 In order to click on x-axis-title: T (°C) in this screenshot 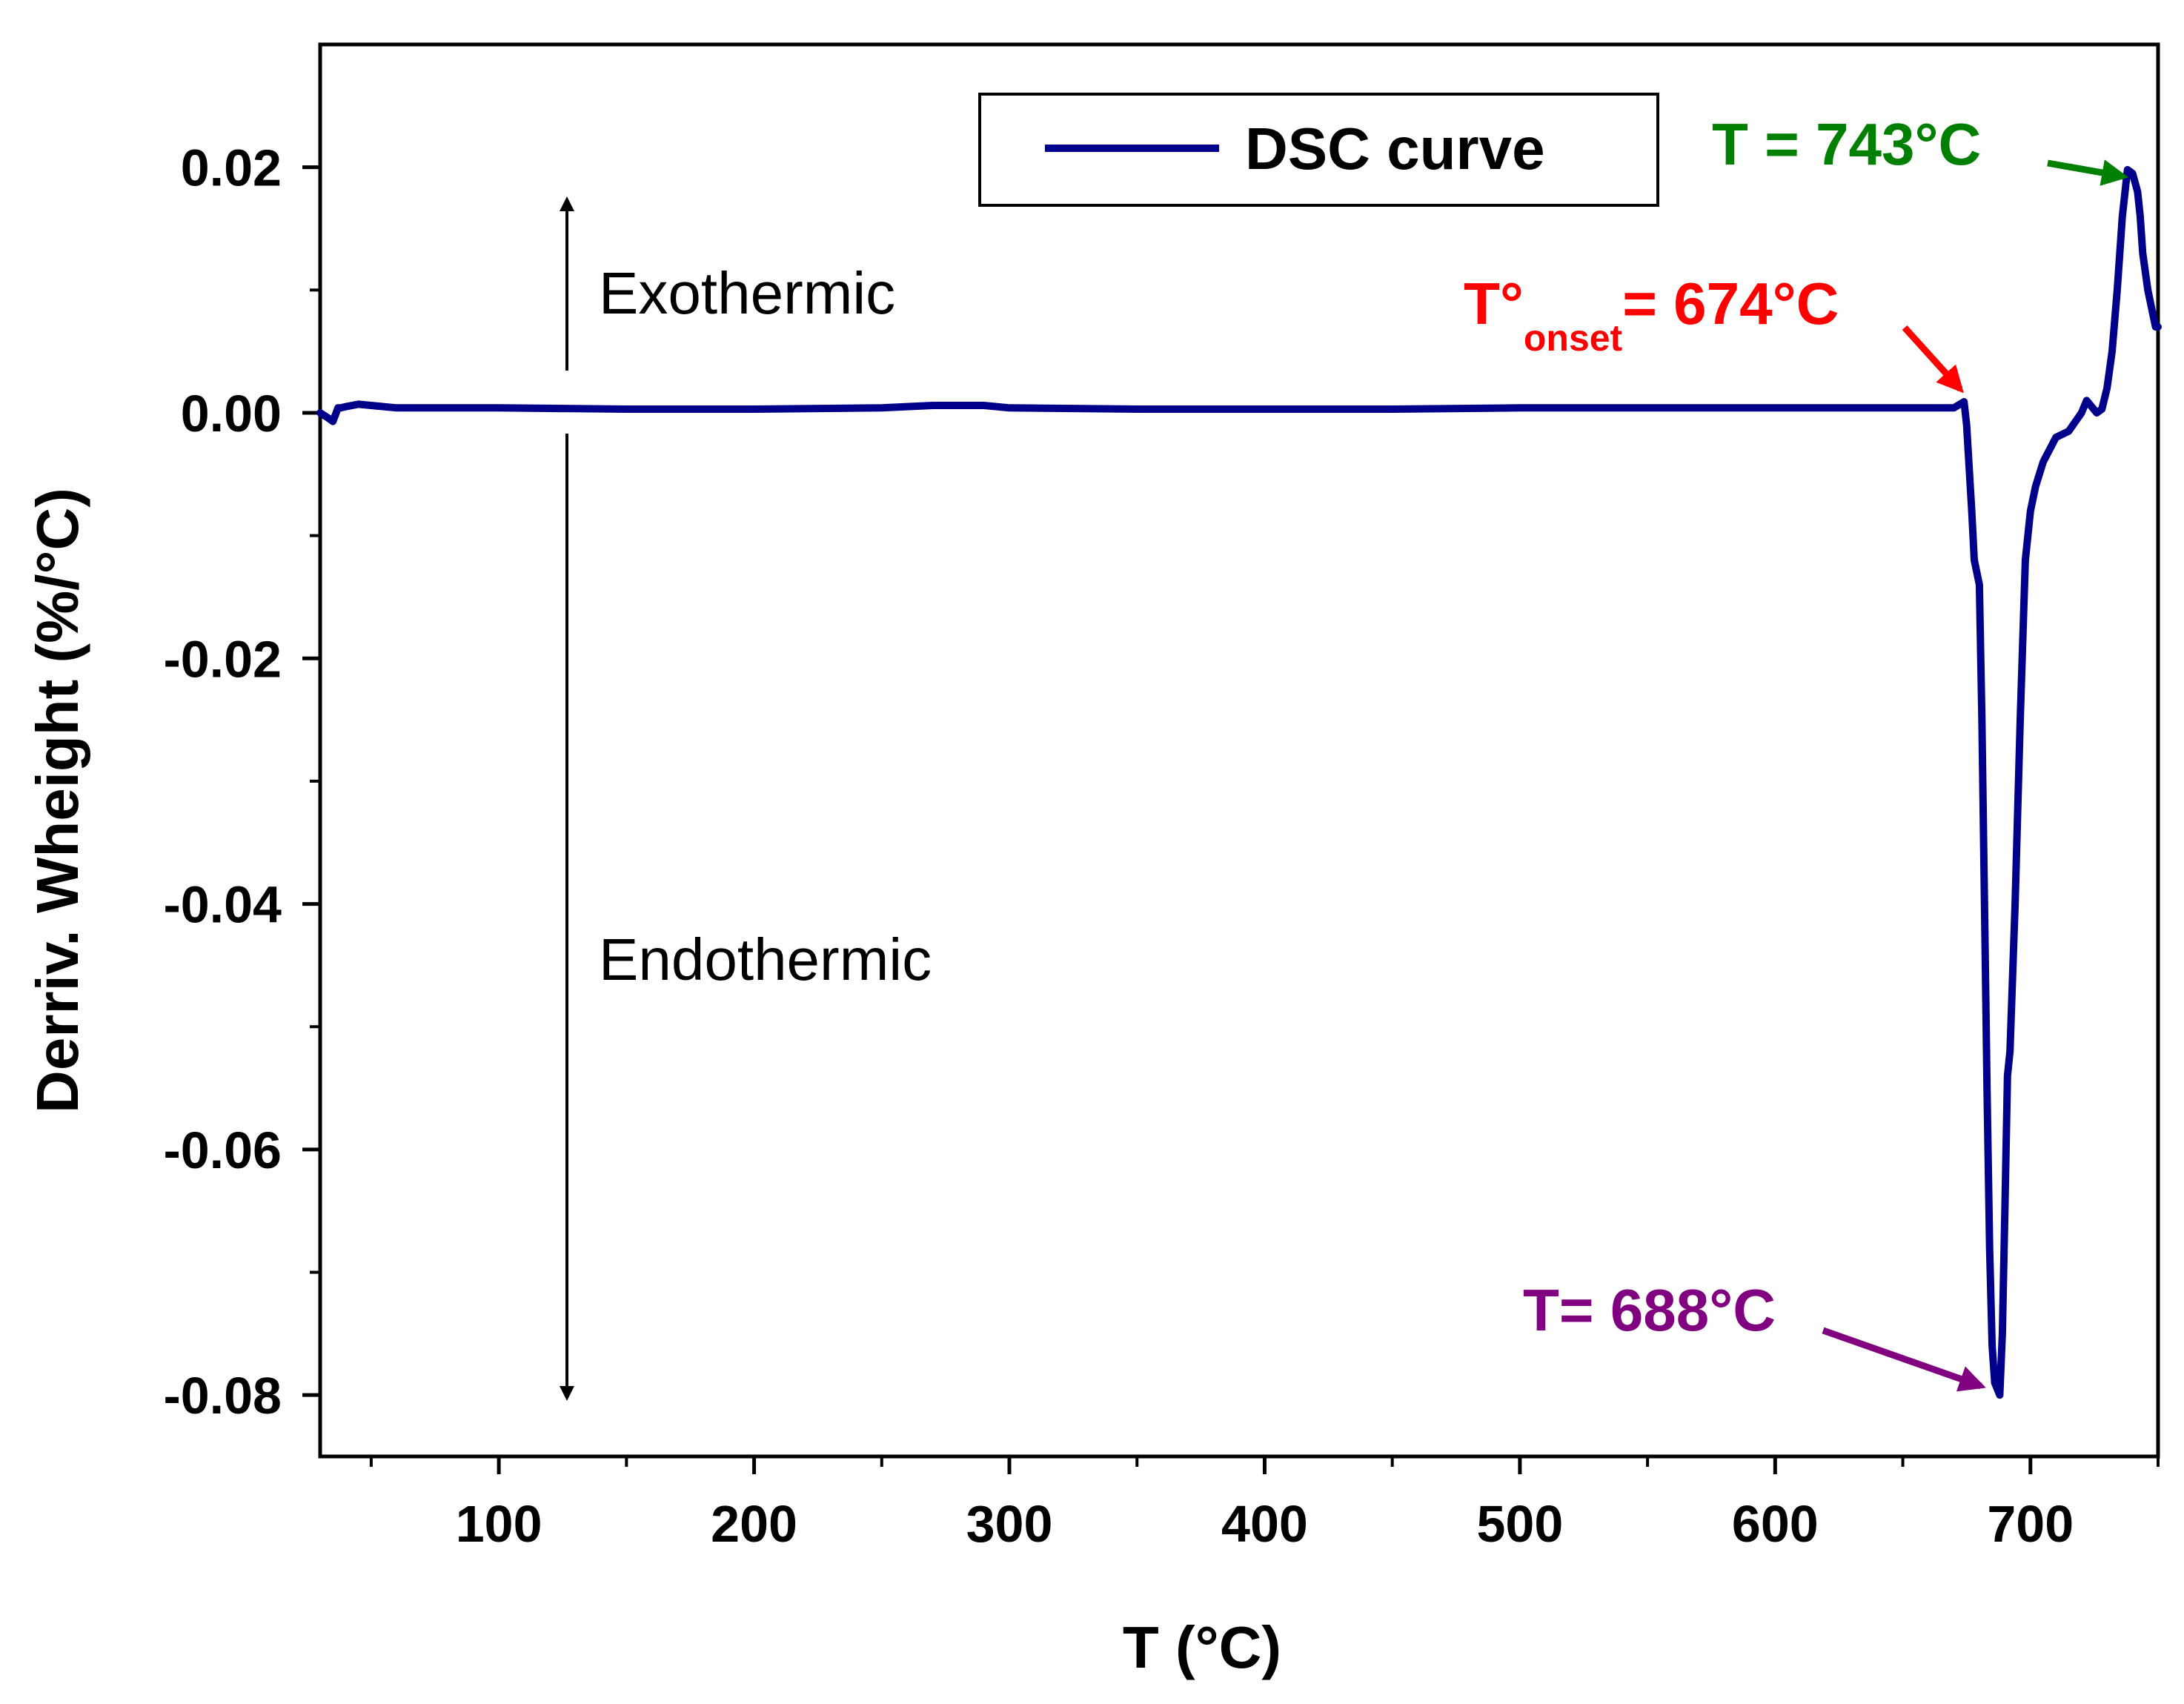, I will do `click(1202, 1647)`.